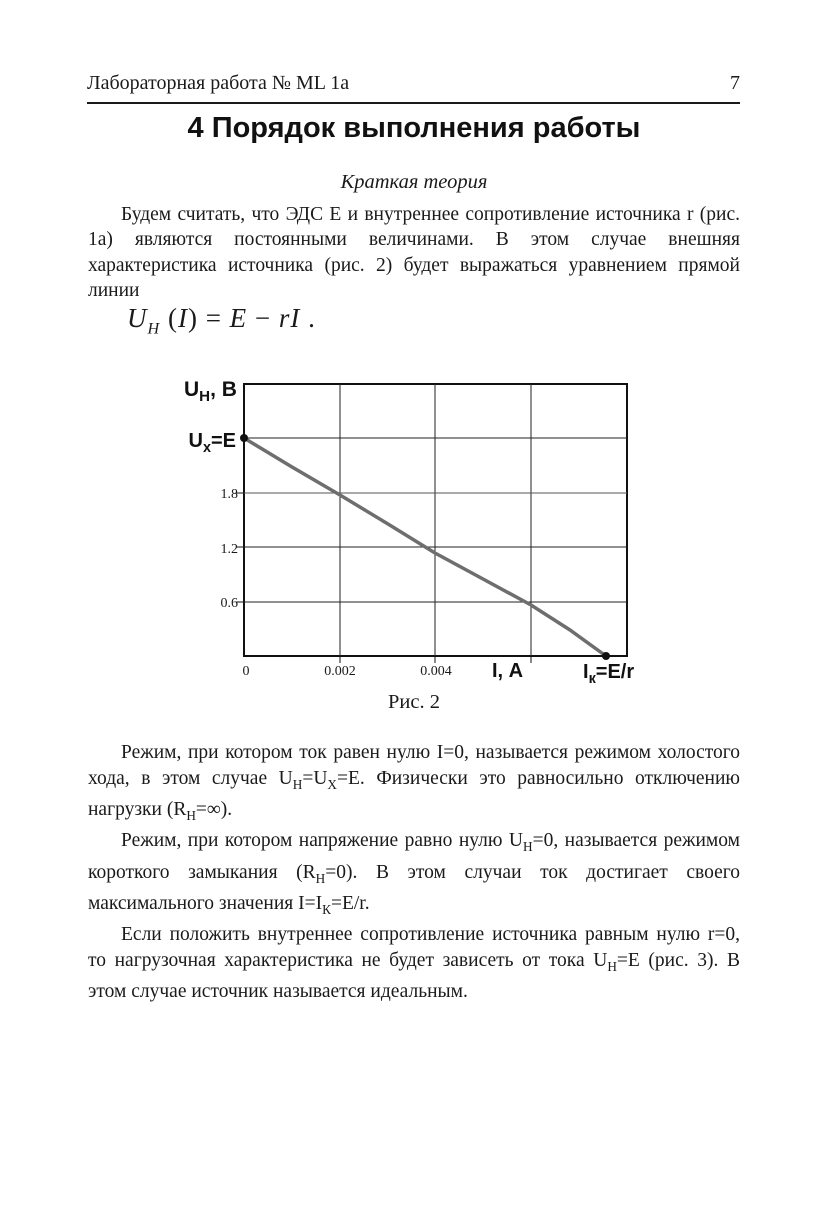  What do you see at coordinates (230, 494) in the screenshot?
I see `y-tick-label: 1.8` at bounding box center [230, 494].